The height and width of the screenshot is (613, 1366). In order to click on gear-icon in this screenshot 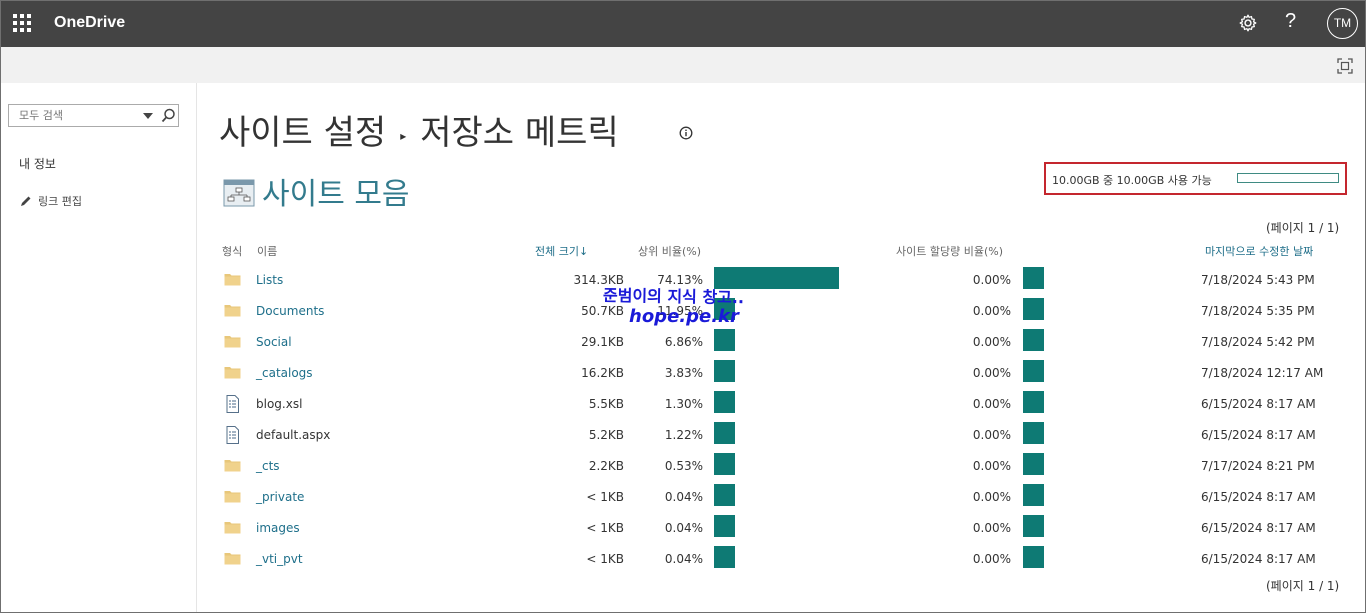, I will do `click(1248, 23)`.